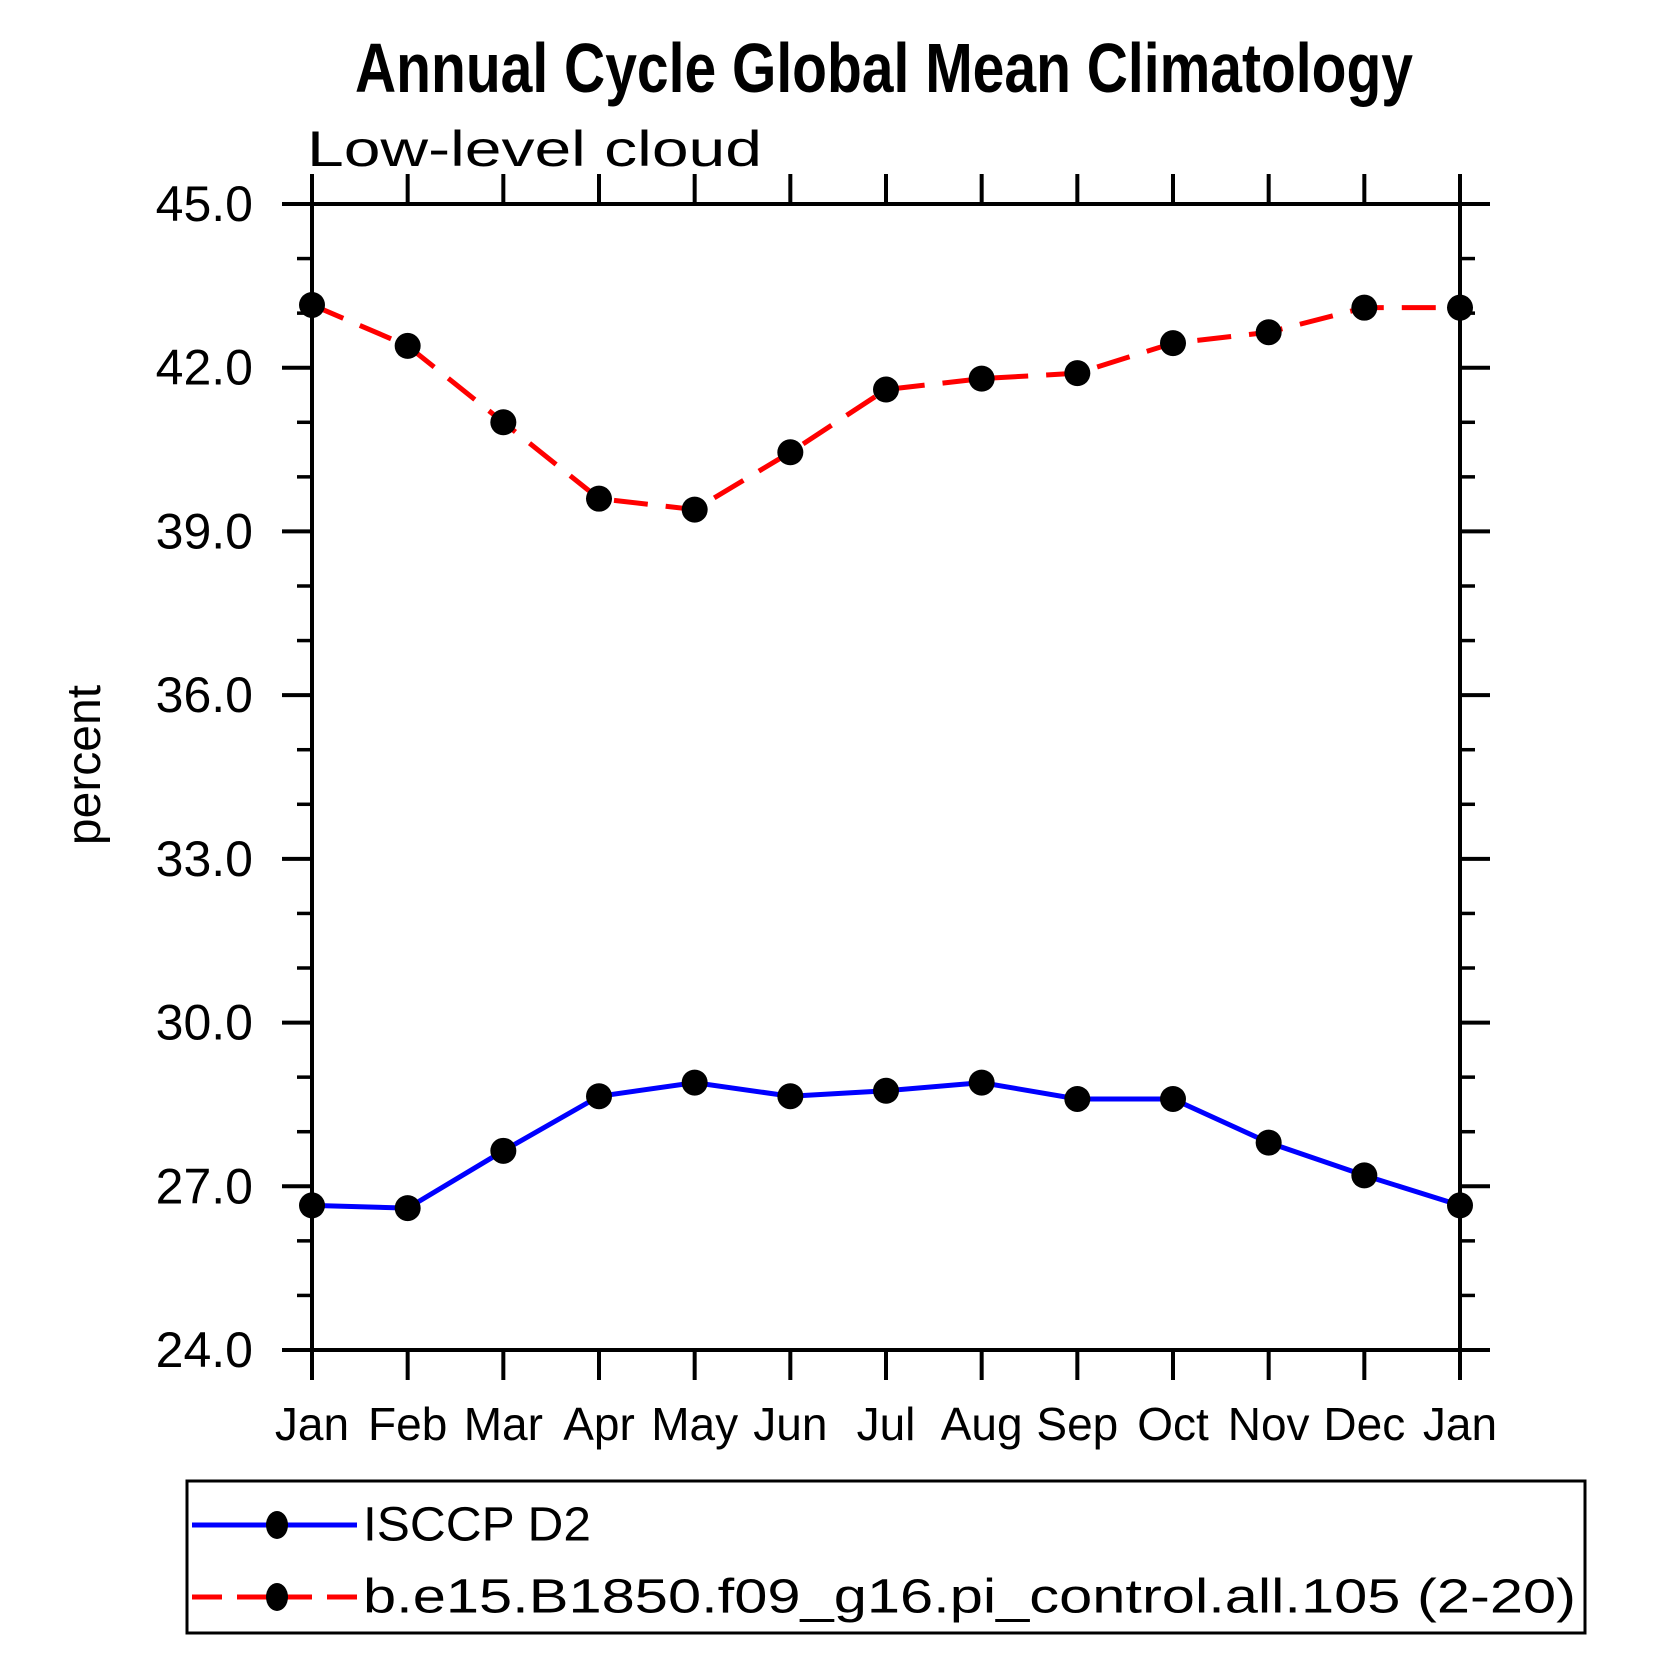 Image resolution: width=1674 pixels, height=1674 pixels. I want to click on x-tick-label: Nov, so click(1269, 1424).